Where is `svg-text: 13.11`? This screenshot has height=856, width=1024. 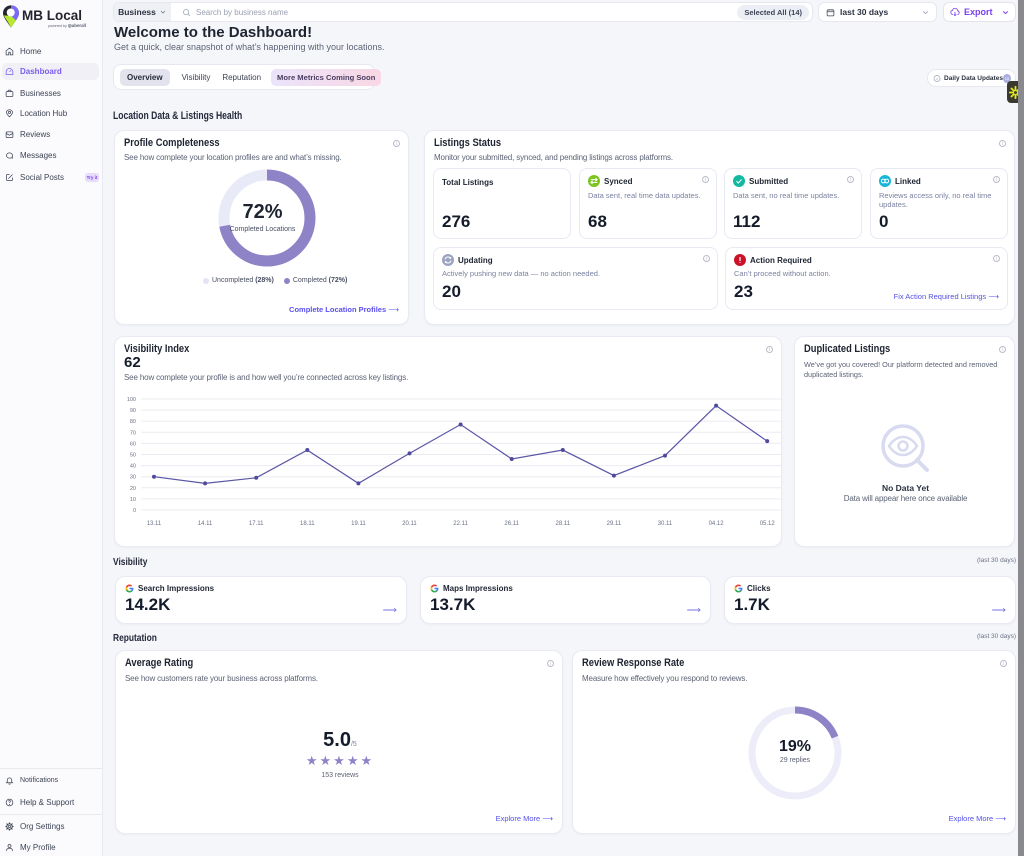
svg-text: 13.11 is located at coordinates (154, 524).